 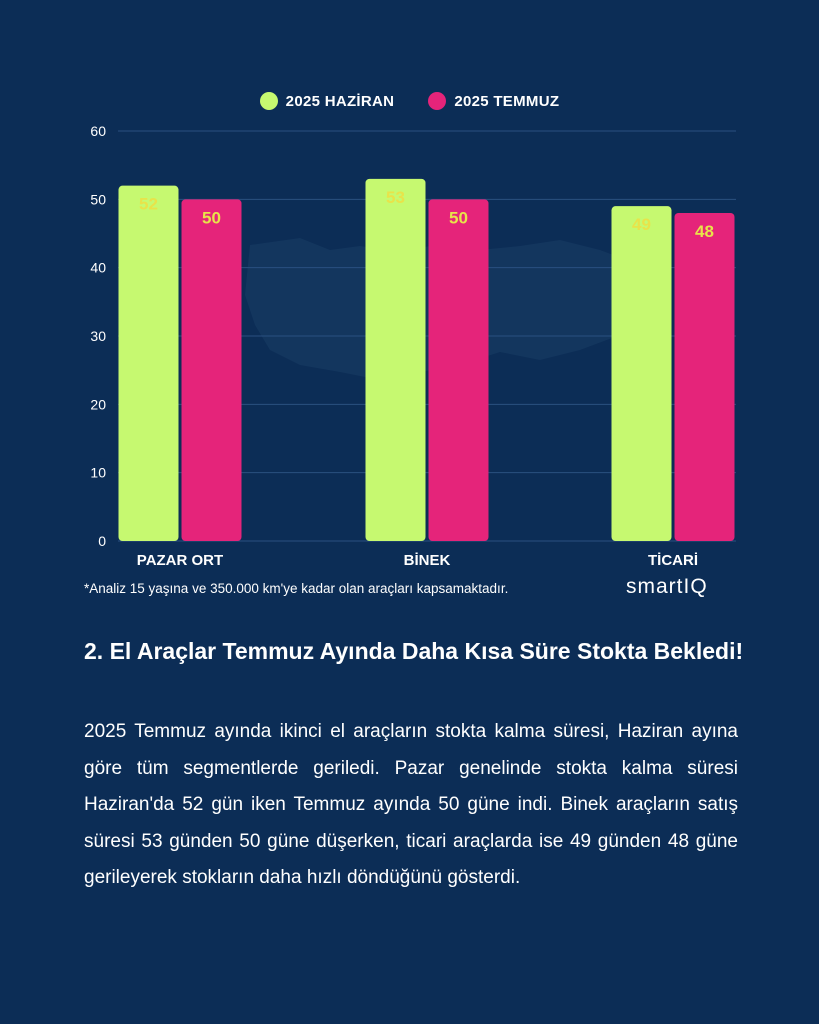 I want to click on x-tick-label: TİCARİ, so click(x=673, y=560).